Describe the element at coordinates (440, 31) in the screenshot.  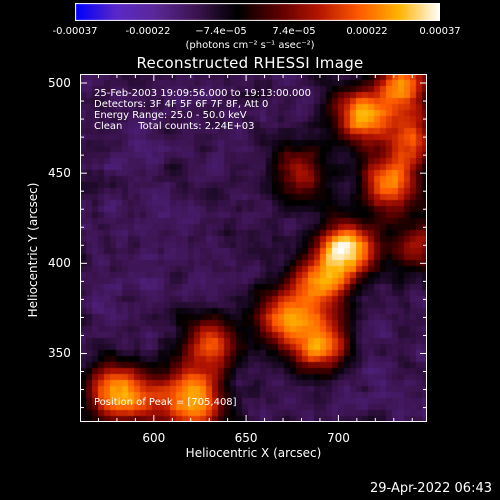
I see `colorbar-tick-label: 0.00037` at that location.